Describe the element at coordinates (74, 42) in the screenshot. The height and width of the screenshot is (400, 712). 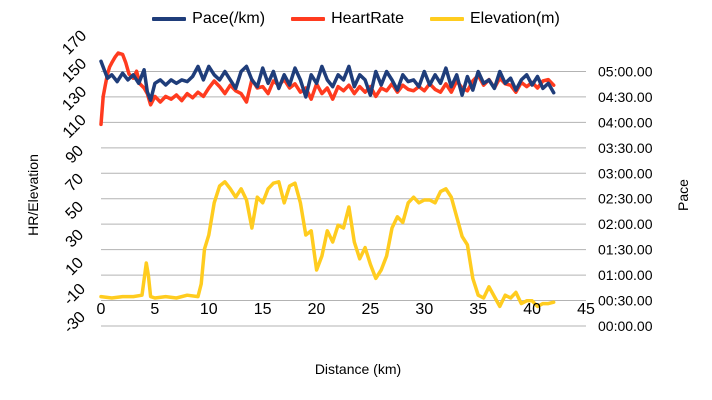
I see `y-left-tick-label: 170` at that location.